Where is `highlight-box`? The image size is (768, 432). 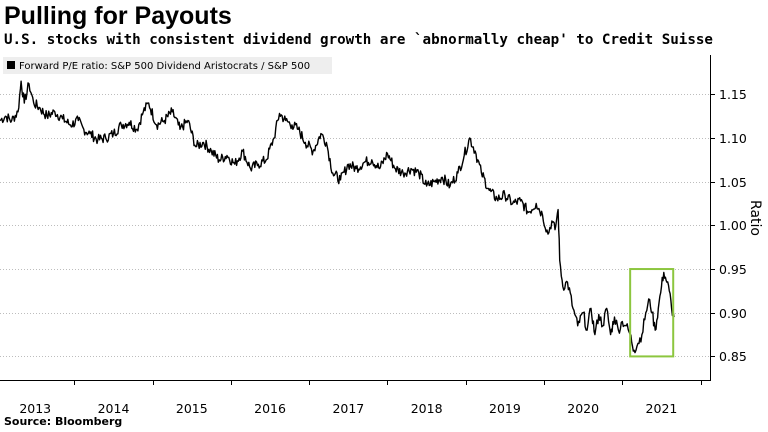
highlight-box is located at coordinates (652, 313).